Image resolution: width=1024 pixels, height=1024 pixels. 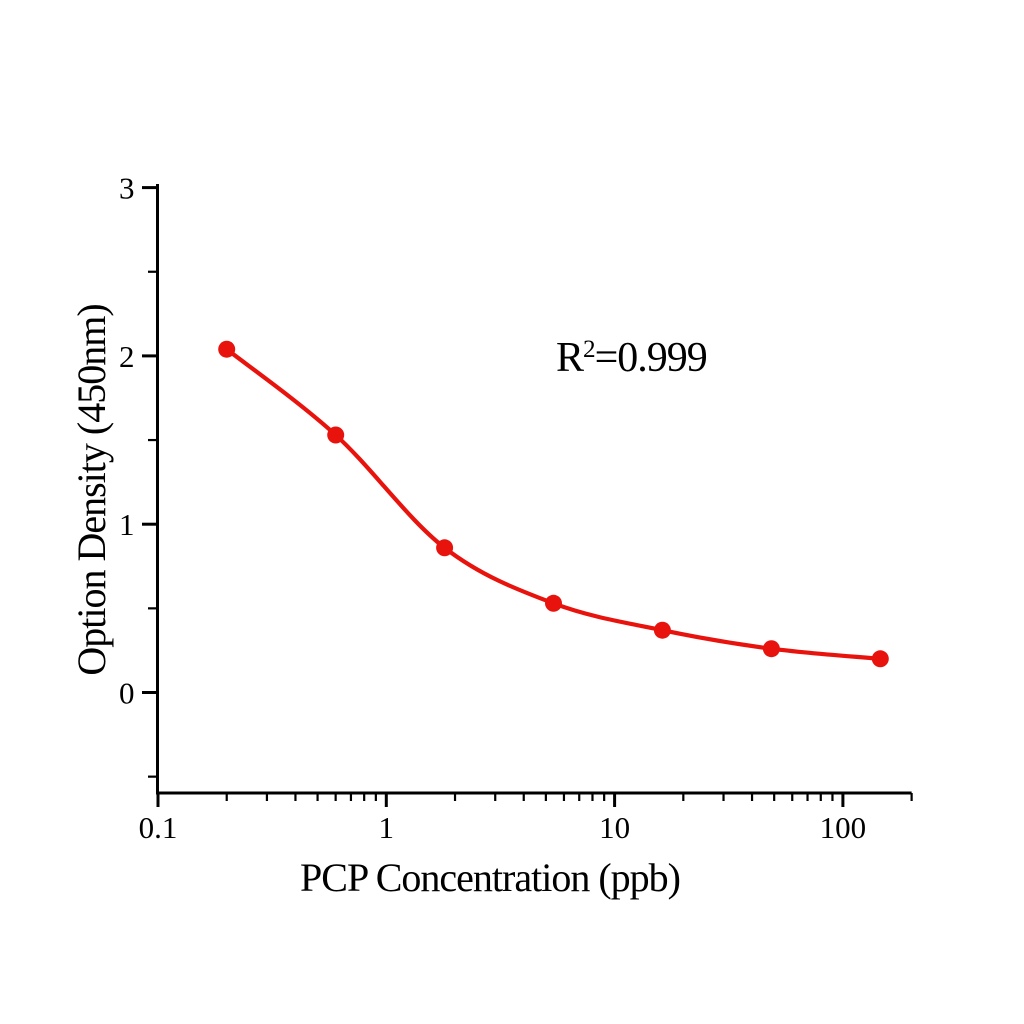 I want to click on x-tick-label: 10, so click(x=614, y=827).